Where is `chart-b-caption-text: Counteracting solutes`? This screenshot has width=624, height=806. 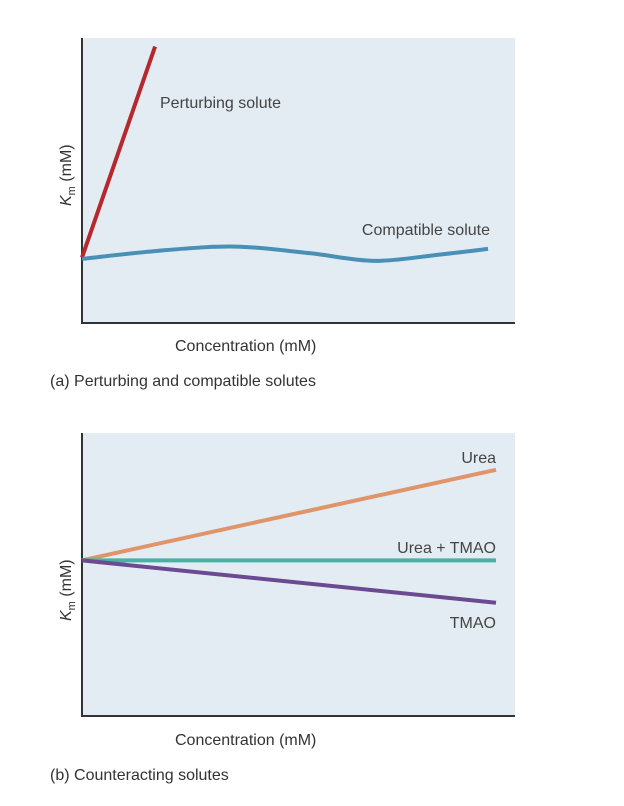 chart-b-caption-text: Counteracting solutes is located at coordinates (151, 775).